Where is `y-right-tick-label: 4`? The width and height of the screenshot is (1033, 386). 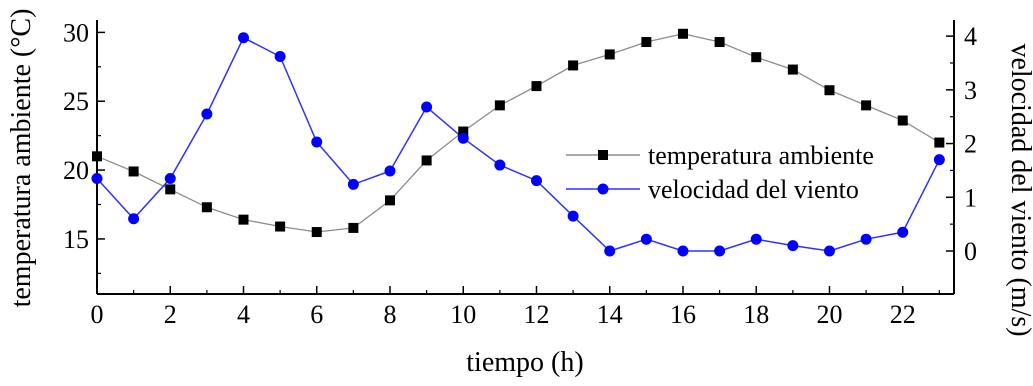 y-right-tick-label: 4 is located at coordinates (970, 36).